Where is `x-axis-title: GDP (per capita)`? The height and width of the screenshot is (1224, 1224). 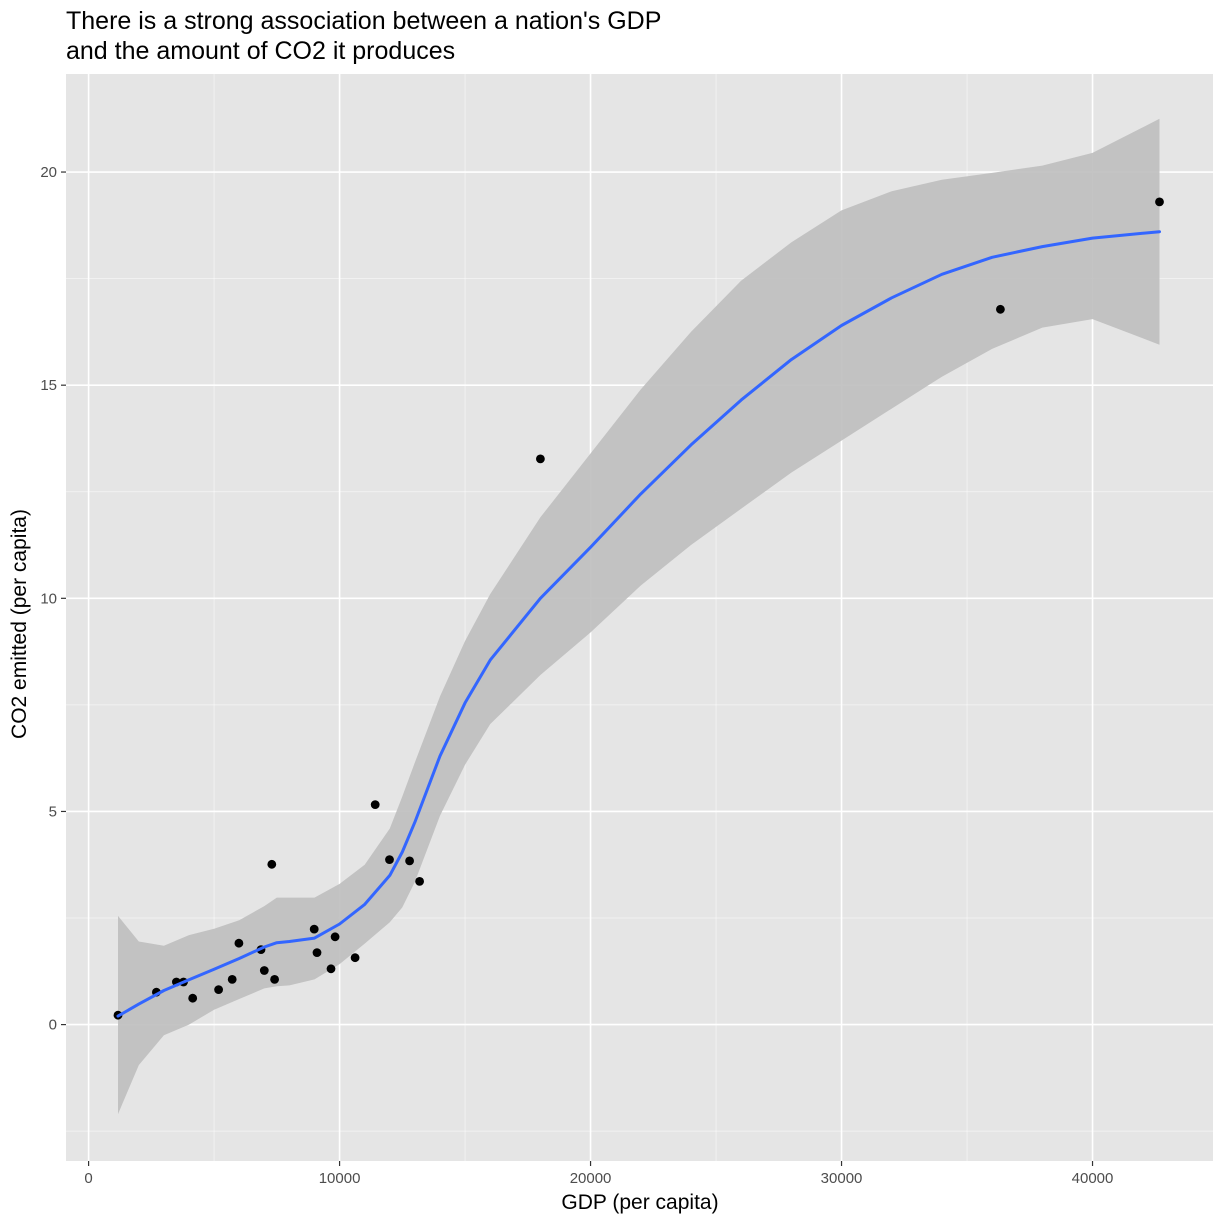
x-axis-title: GDP (per capita) is located at coordinates (639, 1202).